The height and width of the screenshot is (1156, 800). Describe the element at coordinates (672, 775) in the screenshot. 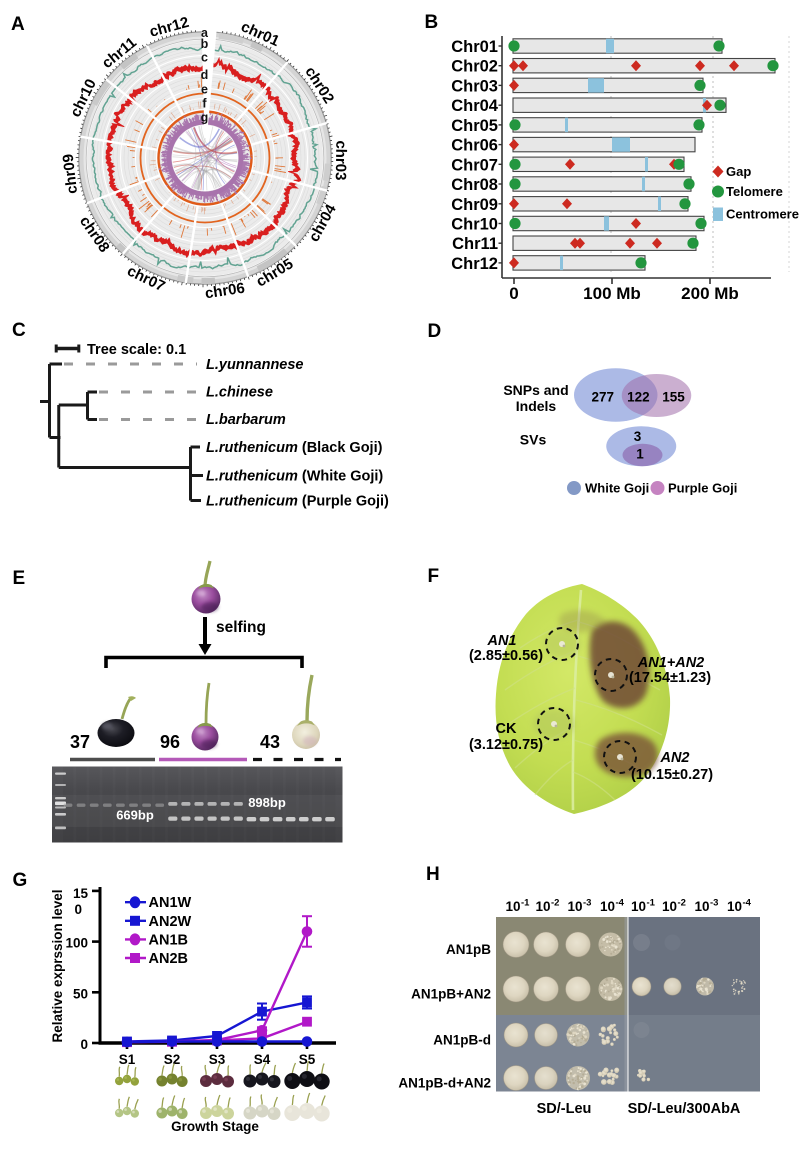

I see `svg-text: (10.15±0.27)` at that location.